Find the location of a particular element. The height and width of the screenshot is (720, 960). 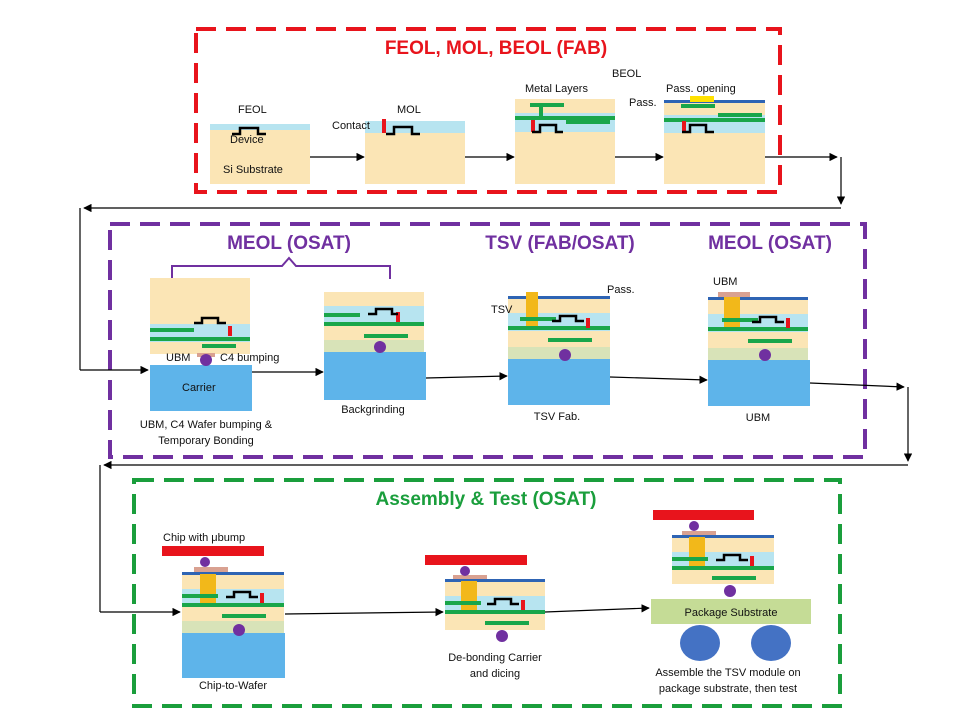

pass-opening-wafer is located at coordinates (714, 140).